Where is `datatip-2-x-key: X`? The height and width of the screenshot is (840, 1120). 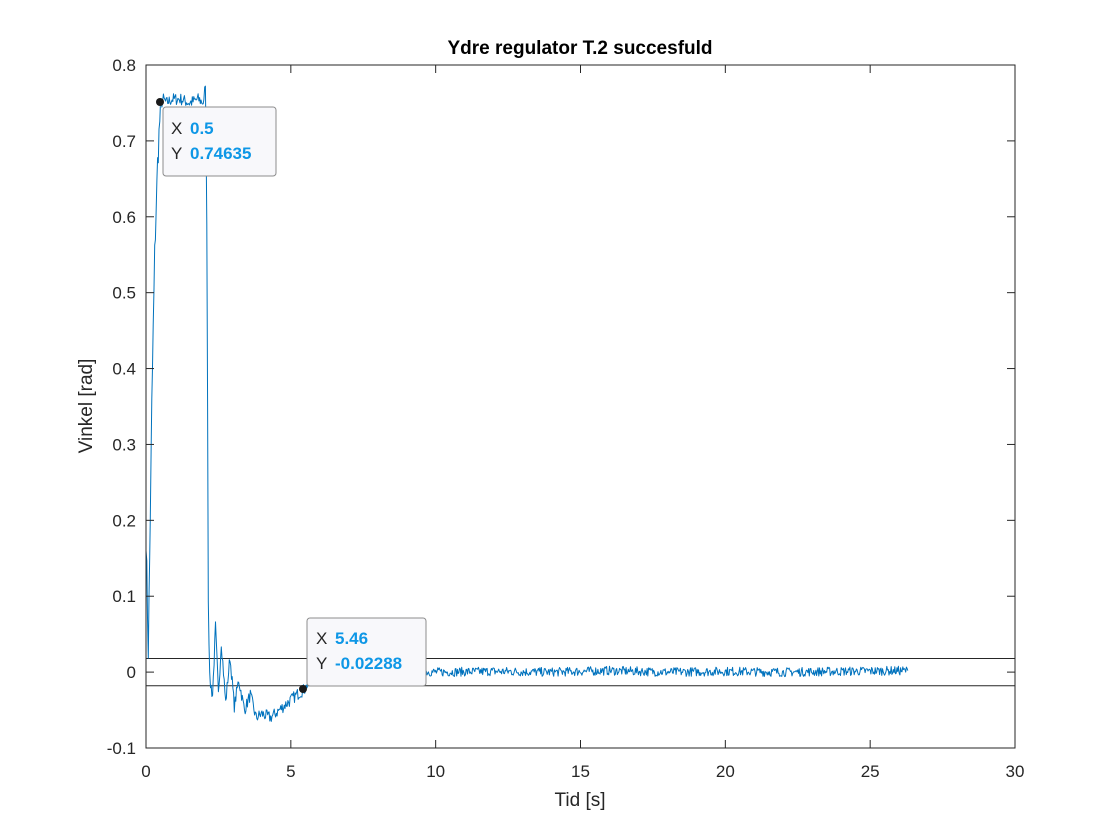 datatip-2-x-key: X is located at coordinates (321, 638).